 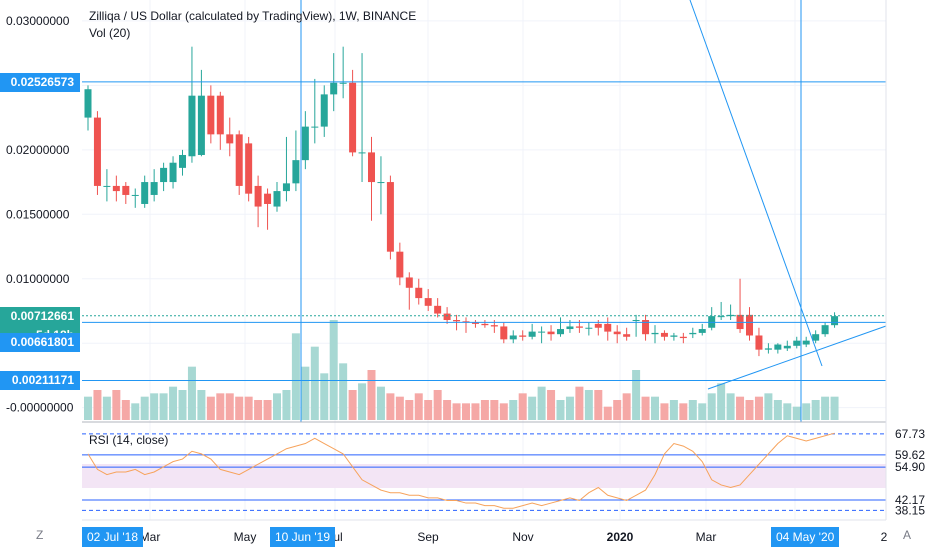 What do you see at coordinates (910, 500) in the screenshot?
I see `rsi-tick-label: 42.17` at bounding box center [910, 500].